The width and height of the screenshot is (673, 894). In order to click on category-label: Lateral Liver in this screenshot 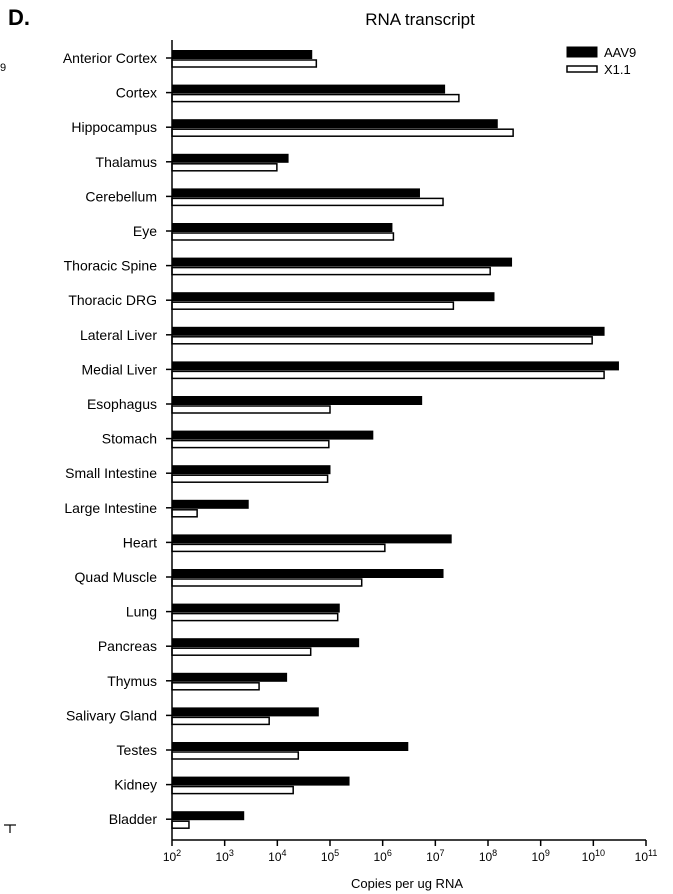, I will do `click(118, 335)`.